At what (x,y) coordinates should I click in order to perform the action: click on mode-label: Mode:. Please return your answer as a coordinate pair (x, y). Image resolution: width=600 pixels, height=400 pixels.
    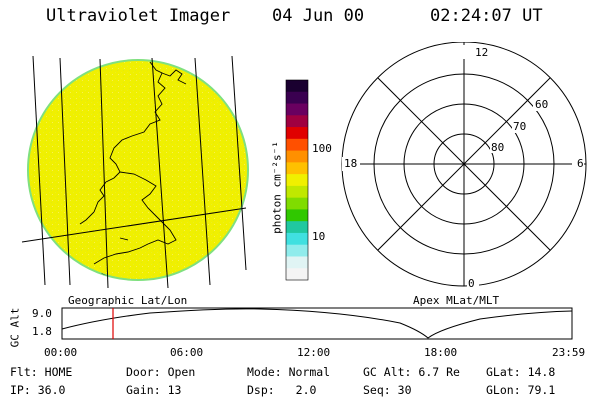
    Looking at the image, I should click on (264, 372).